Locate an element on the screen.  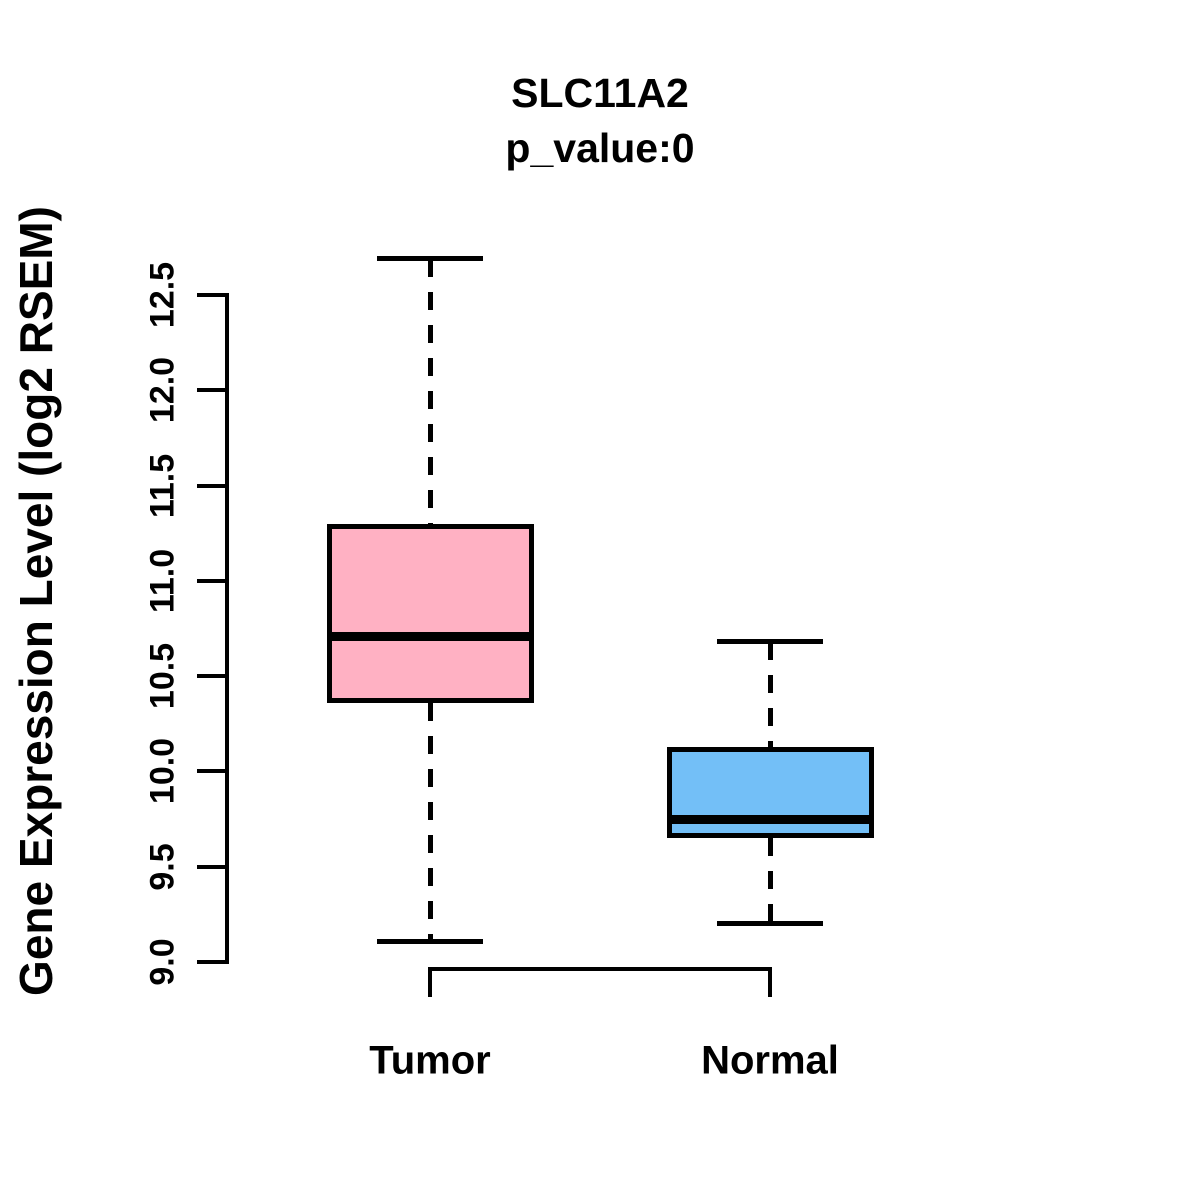
tumor-upper-whisker is located at coordinates (430, 391).